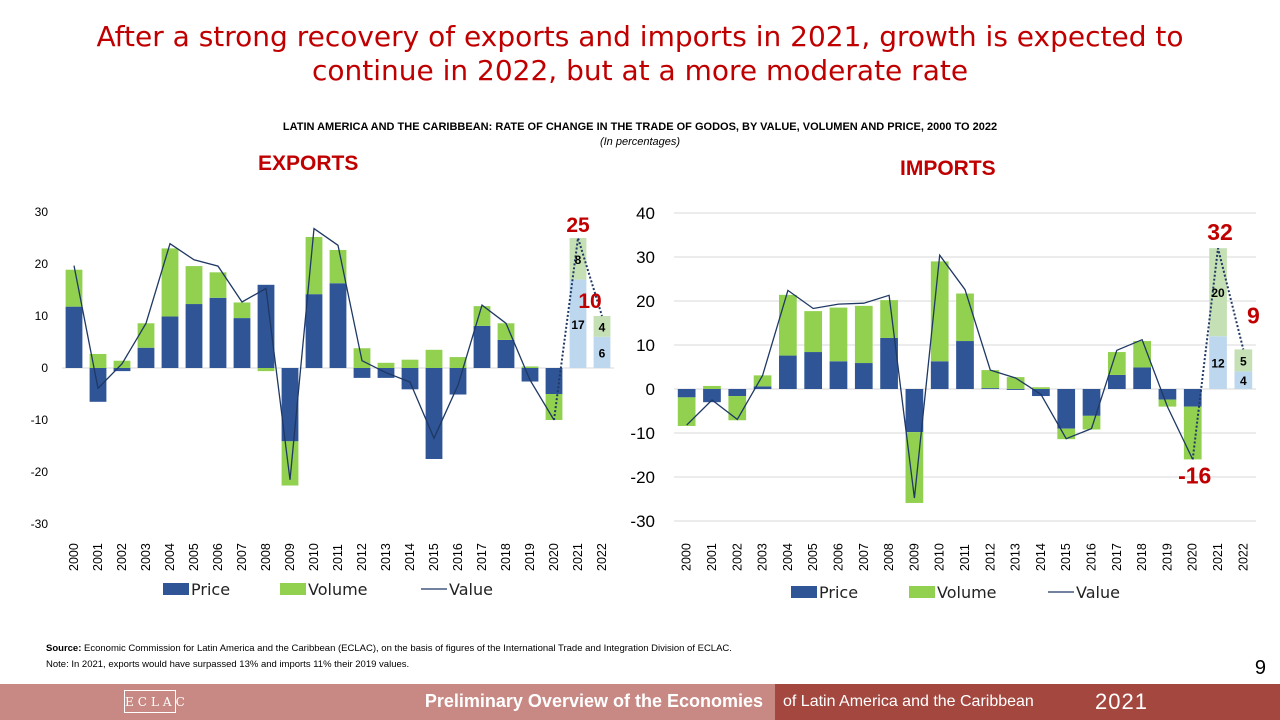 The height and width of the screenshot is (720, 1280). I want to click on value-line-projection, so click(578, 329).